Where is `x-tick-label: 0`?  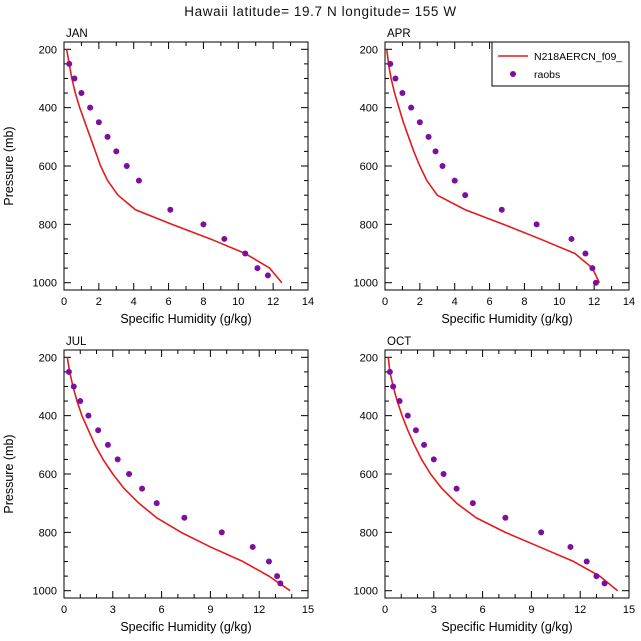
x-tick-label: 0 is located at coordinates (385, 610).